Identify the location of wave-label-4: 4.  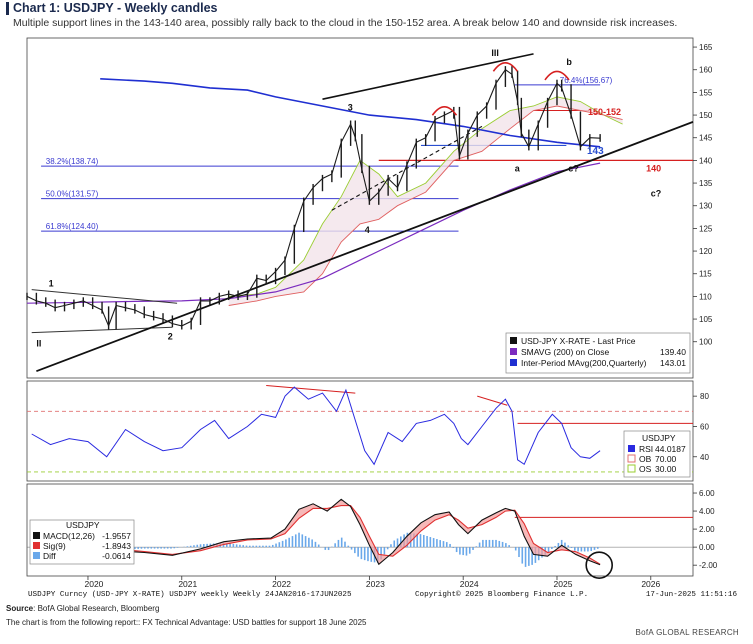
(367, 230).